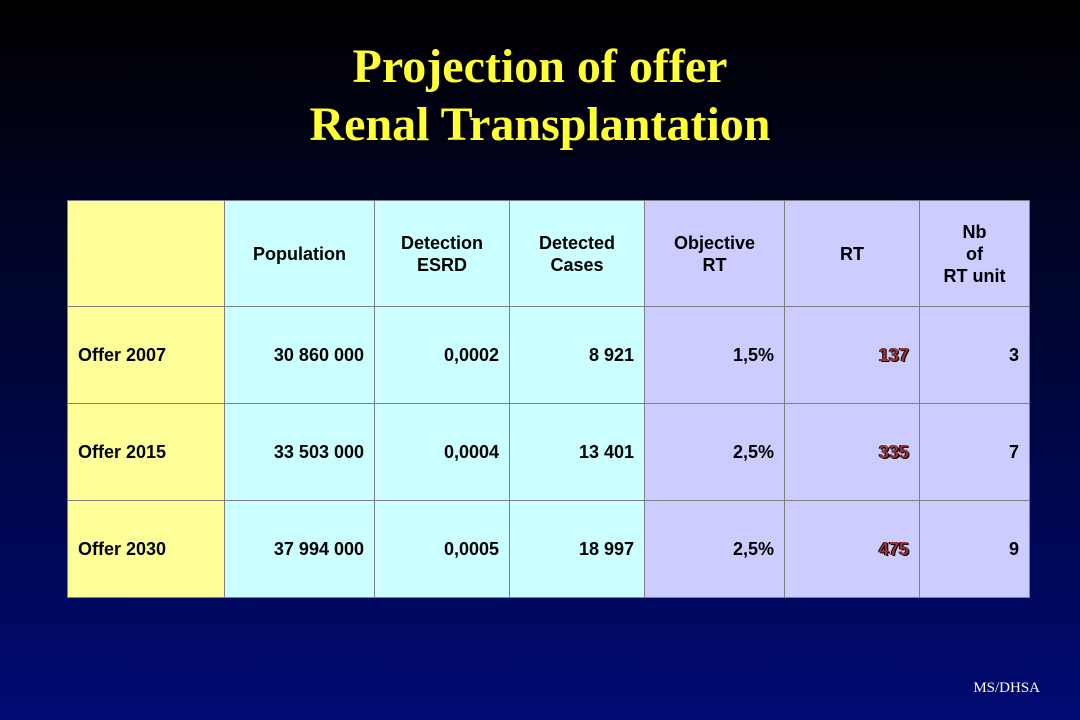  I want to click on row-label: Offer 2007, so click(146, 355).